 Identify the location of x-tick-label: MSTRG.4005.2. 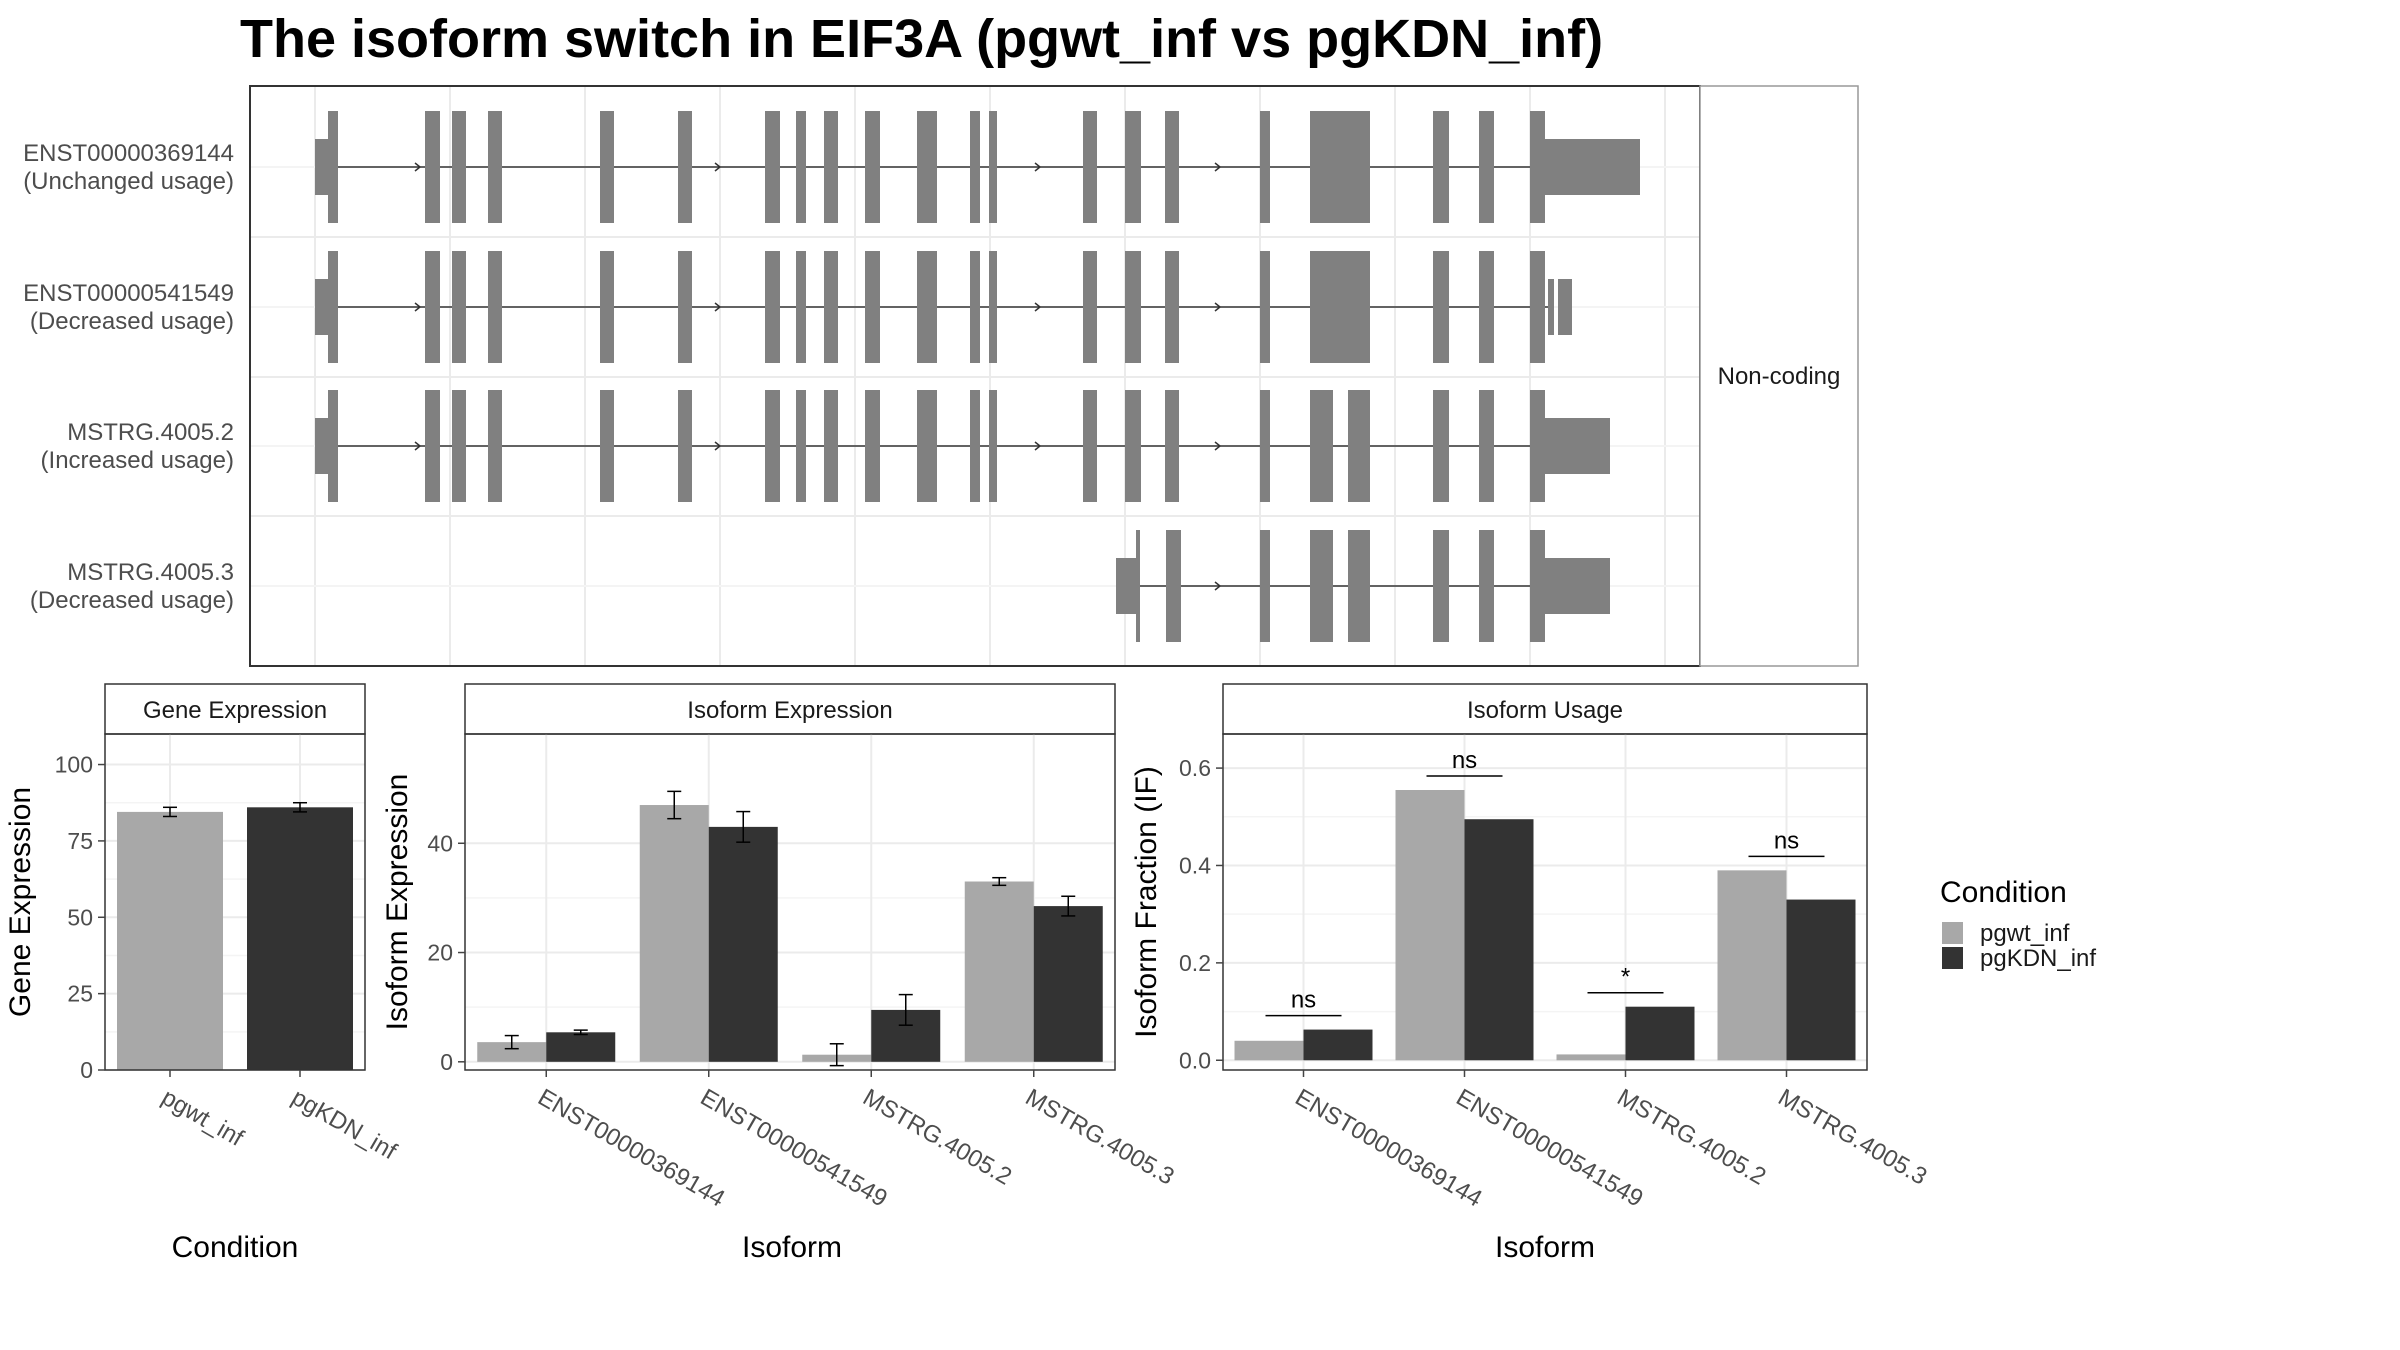
(937, 1137).